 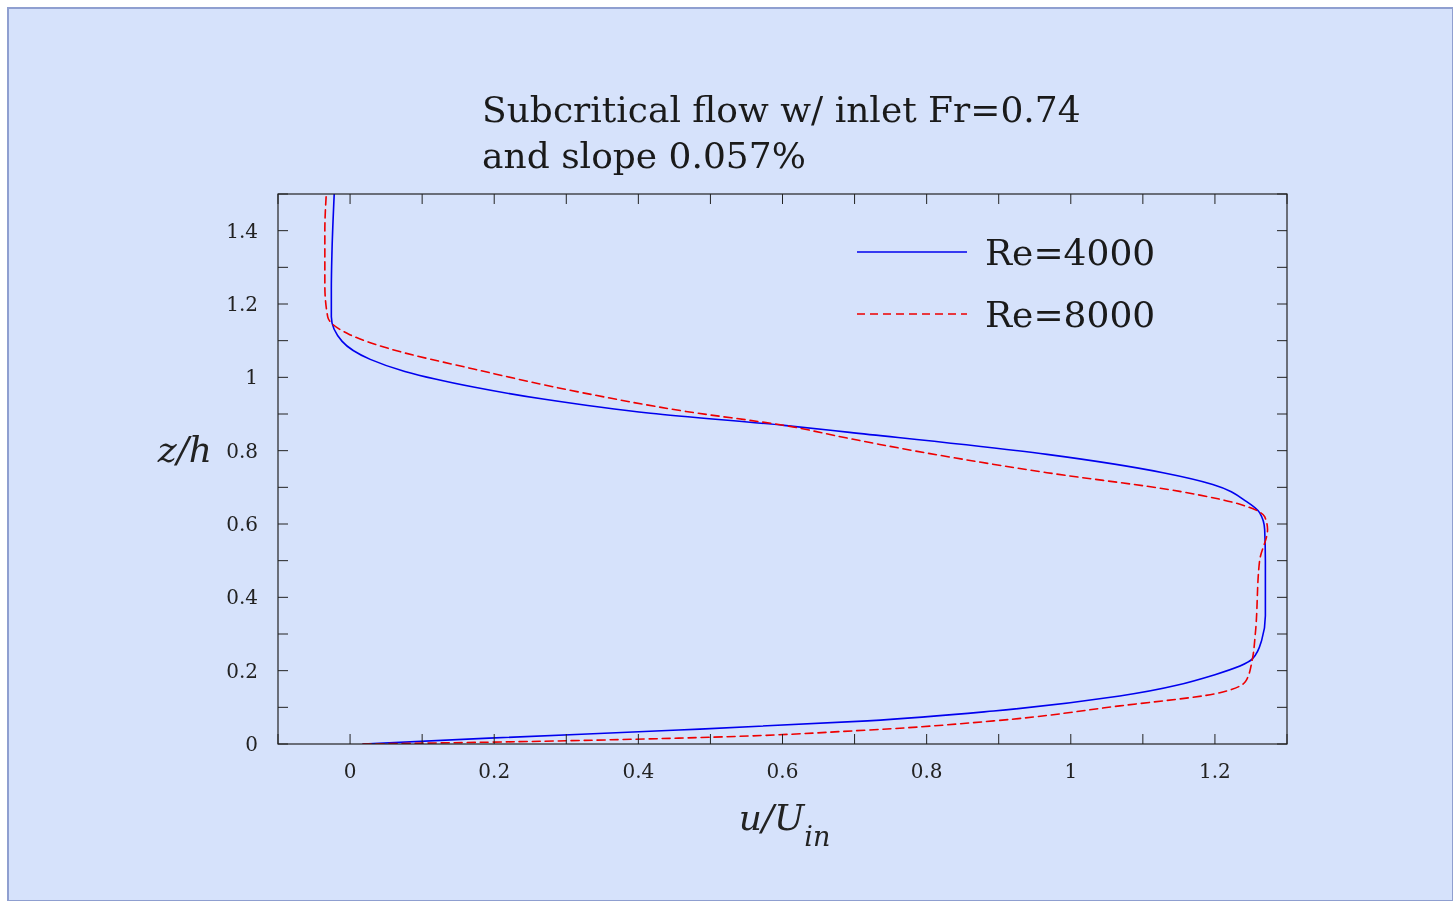 What do you see at coordinates (242, 450) in the screenshot?
I see `y-tick-label: 0.8` at bounding box center [242, 450].